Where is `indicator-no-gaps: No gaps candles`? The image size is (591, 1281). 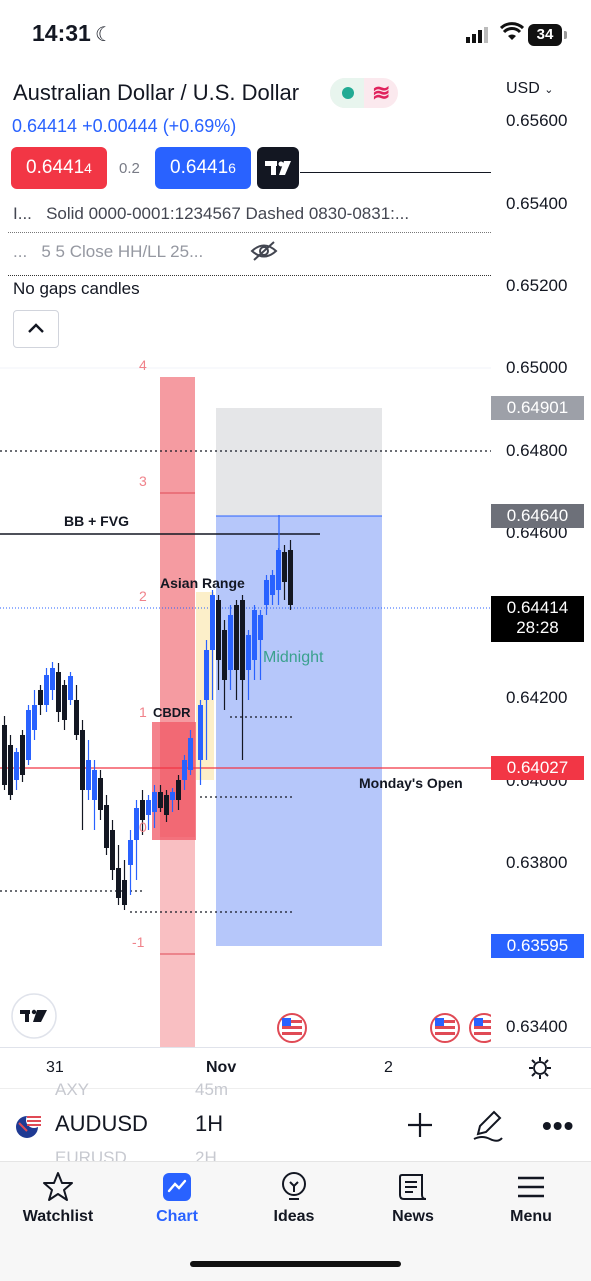
indicator-no-gaps: No gaps candles is located at coordinates (76, 288).